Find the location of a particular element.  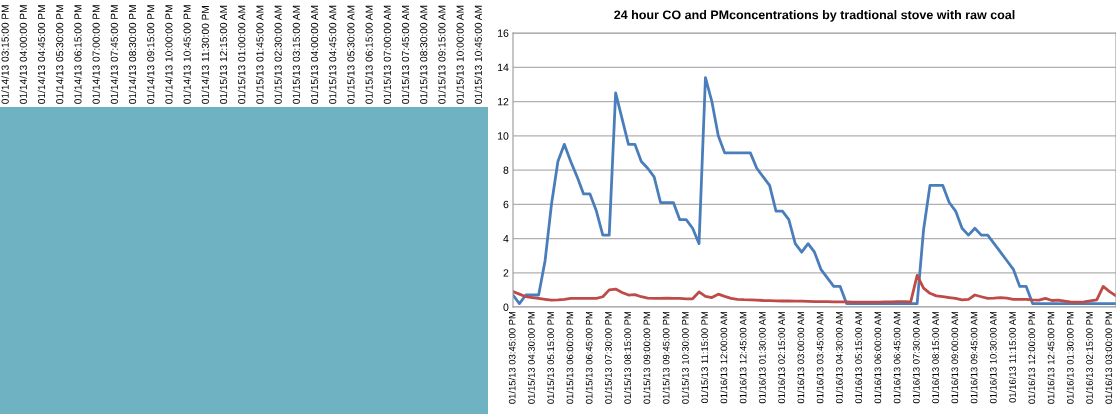

category-label: 01/14/13 06:15:00 PM is located at coordinates (78, 54).